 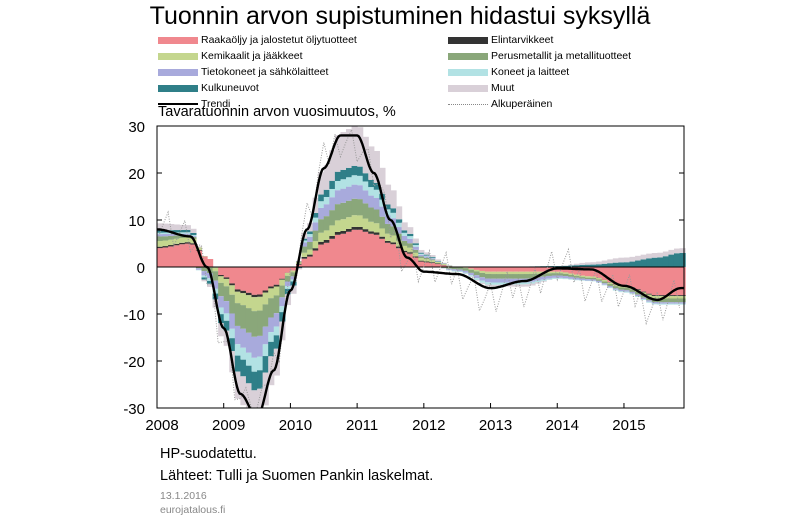 What do you see at coordinates (208, 454) in the screenshot?
I see `footer-note: HP-suodatettu.` at bounding box center [208, 454].